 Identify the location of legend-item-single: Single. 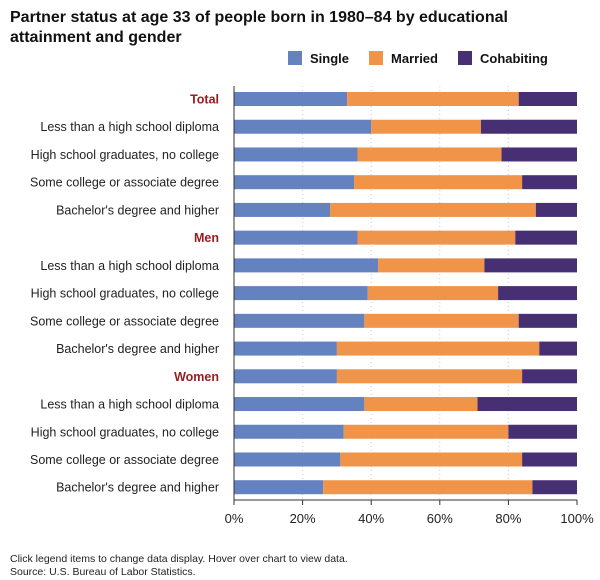
(318, 58).